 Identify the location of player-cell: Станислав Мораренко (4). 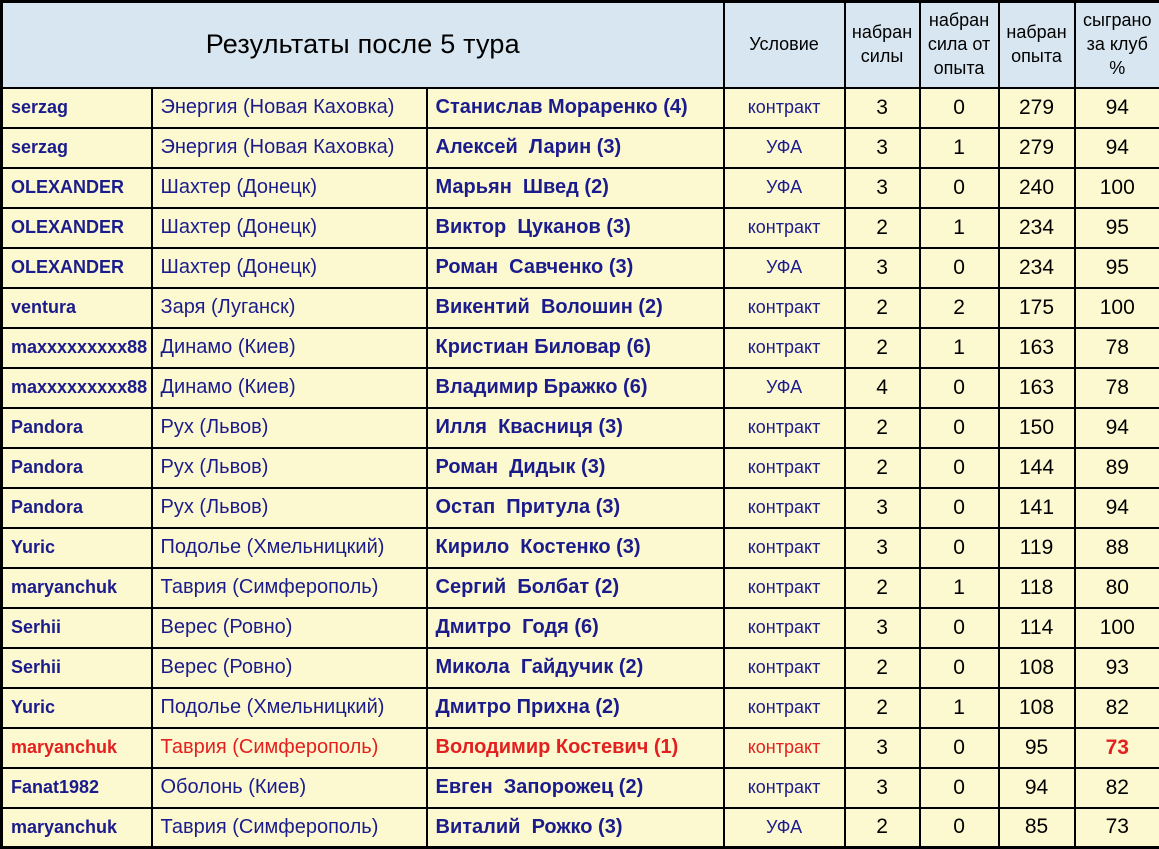
(575, 108).